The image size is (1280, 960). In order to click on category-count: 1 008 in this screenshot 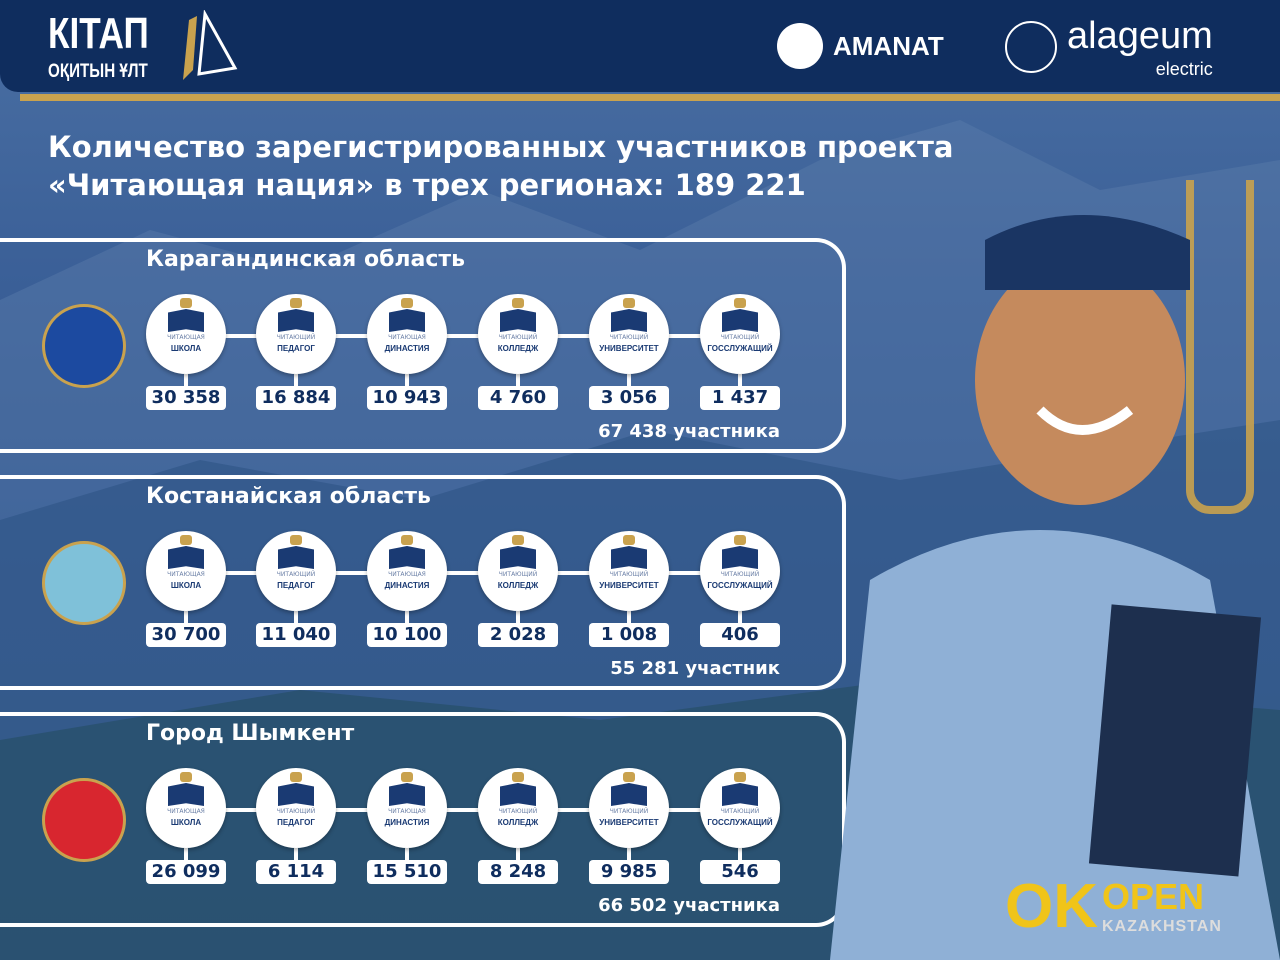, I will do `click(629, 635)`.